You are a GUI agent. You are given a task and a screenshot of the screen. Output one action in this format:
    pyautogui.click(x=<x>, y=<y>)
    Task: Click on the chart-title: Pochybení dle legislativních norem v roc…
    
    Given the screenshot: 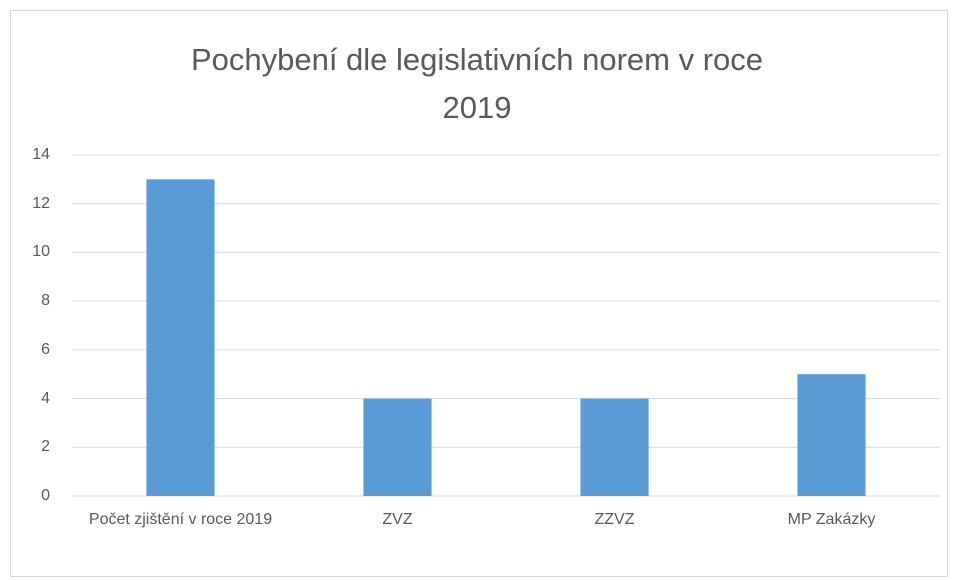 What is the action you would take?
    pyautogui.click(x=477, y=83)
    